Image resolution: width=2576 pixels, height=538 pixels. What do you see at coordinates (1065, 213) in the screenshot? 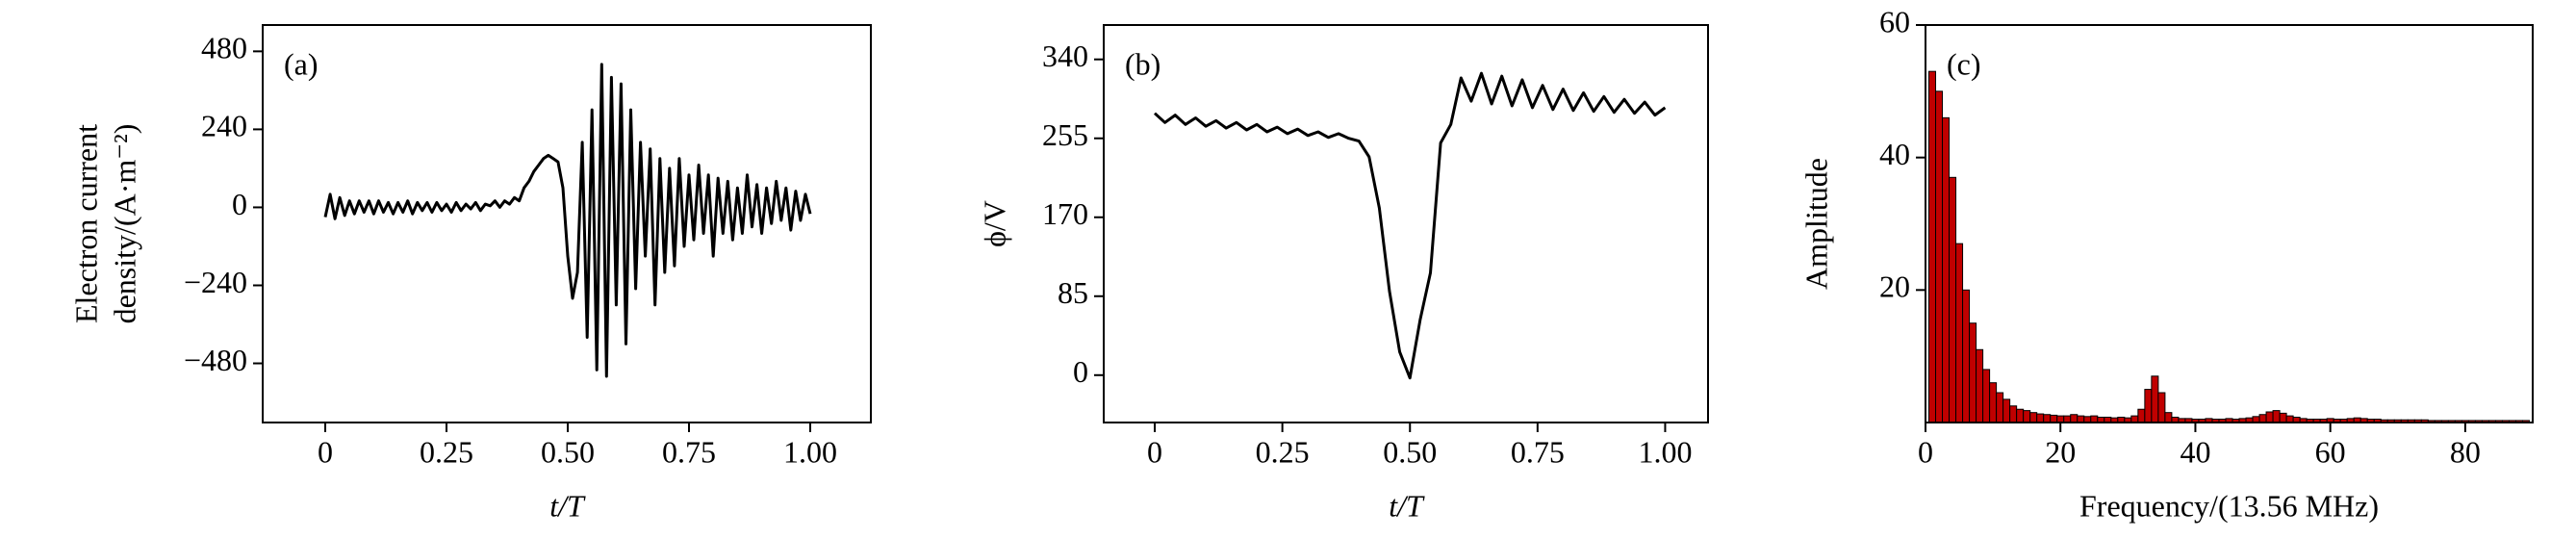
I see `y-tick-label: 170` at bounding box center [1065, 213].